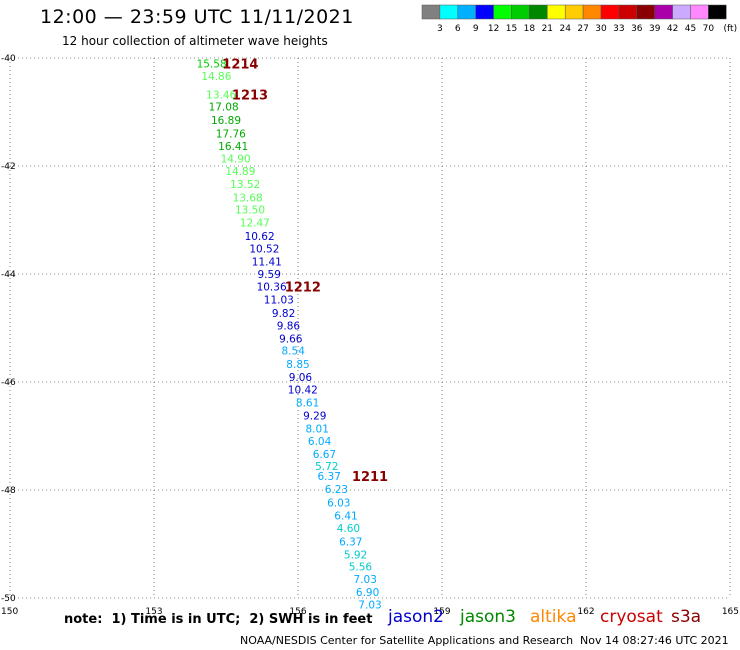 This screenshot has height=650, width=740. What do you see at coordinates (216, 77) in the screenshot?
I see `wave-height-point: 14.86` at bounding box center [216, 77].